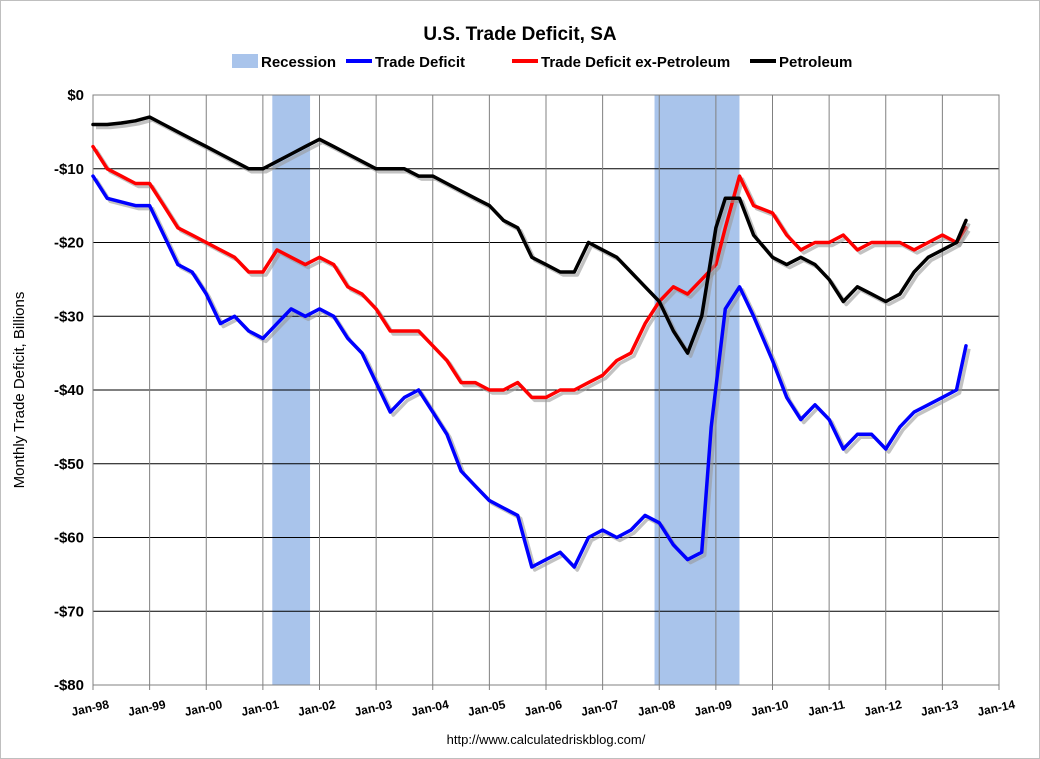 The width and height of the screenshot is (1040, 759). I want to click on legend-label-trade-deficit-ex-petroleum: Trade Deficit ex-Petroleum, so click(635, 62).